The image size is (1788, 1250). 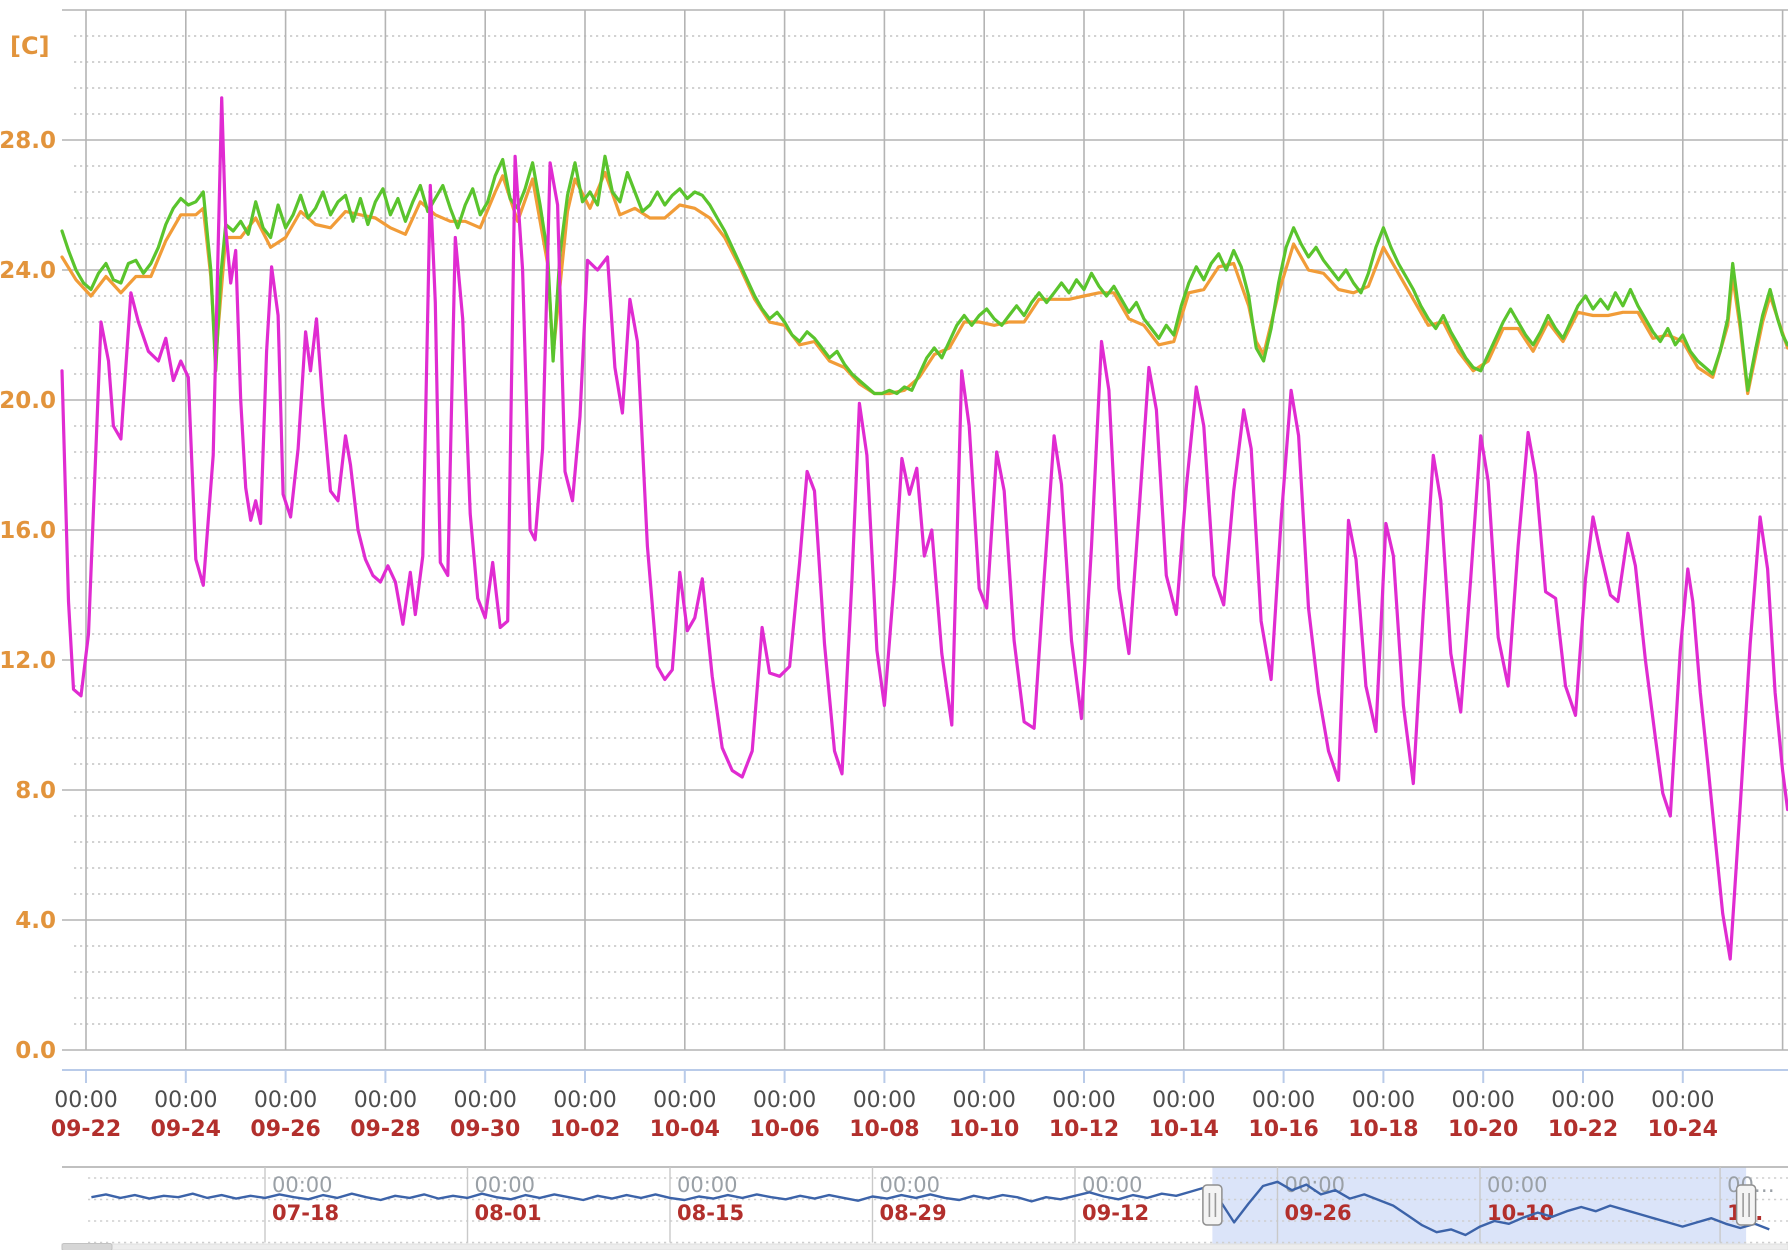 I want to click on nav-date-label: 09-12, so click(x=1115, y=1213).